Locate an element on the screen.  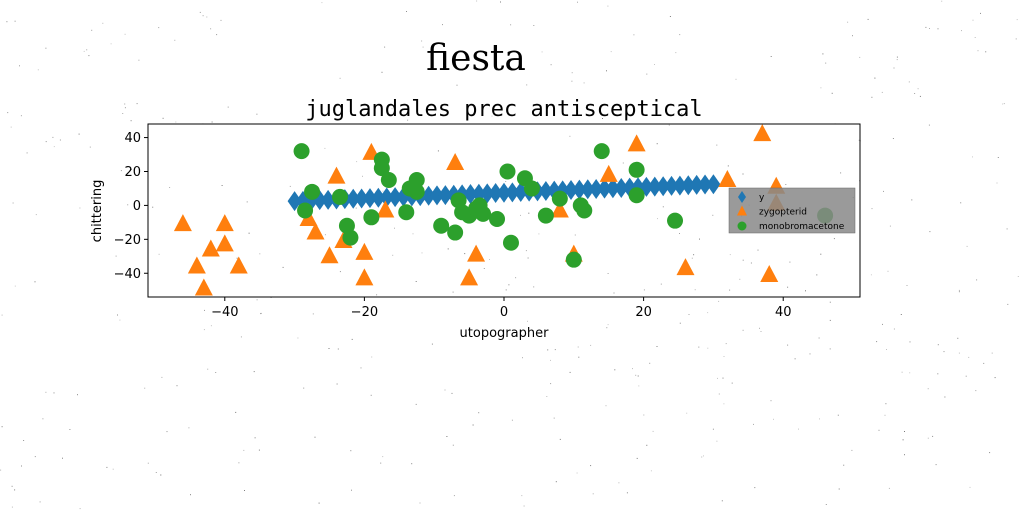
x-tick-label: 20 is located at coordinates (643, 312).